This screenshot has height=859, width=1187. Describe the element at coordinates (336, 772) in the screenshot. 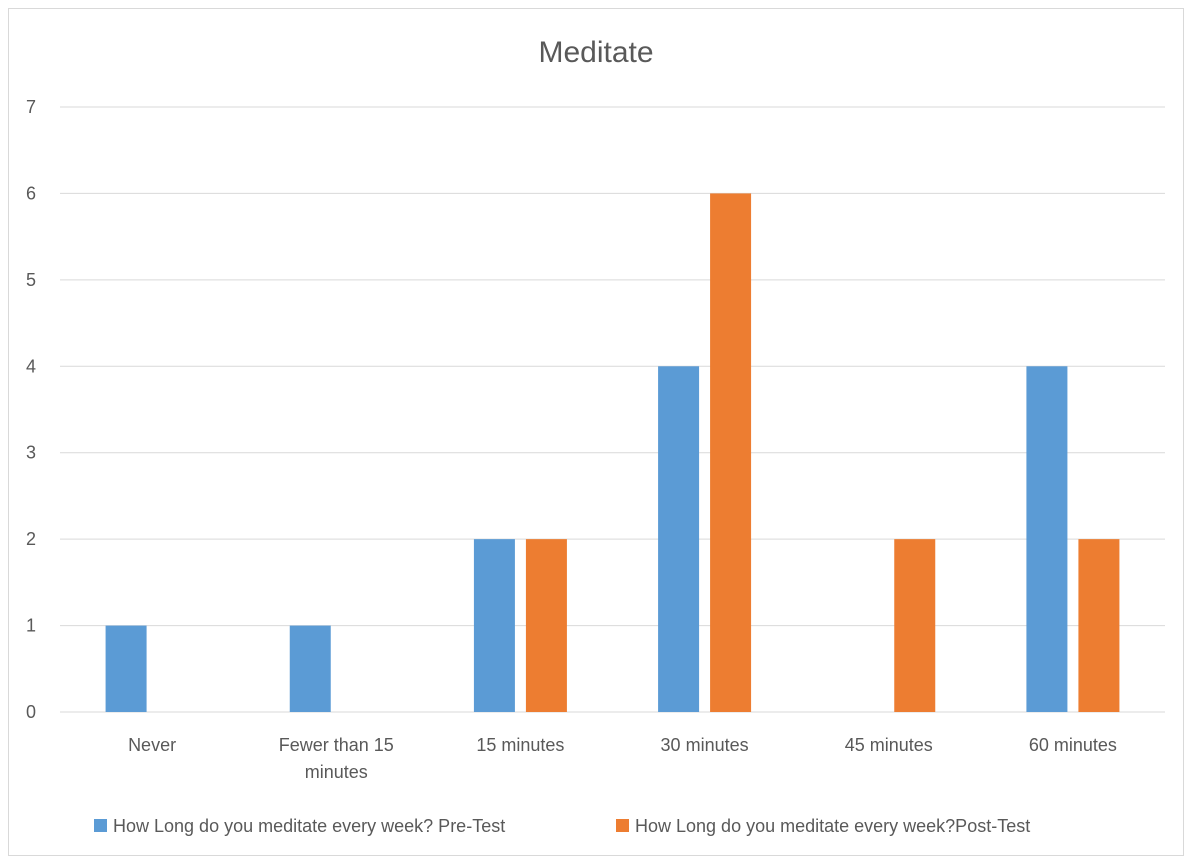

I see `x-tick-label: minutes` at that location.